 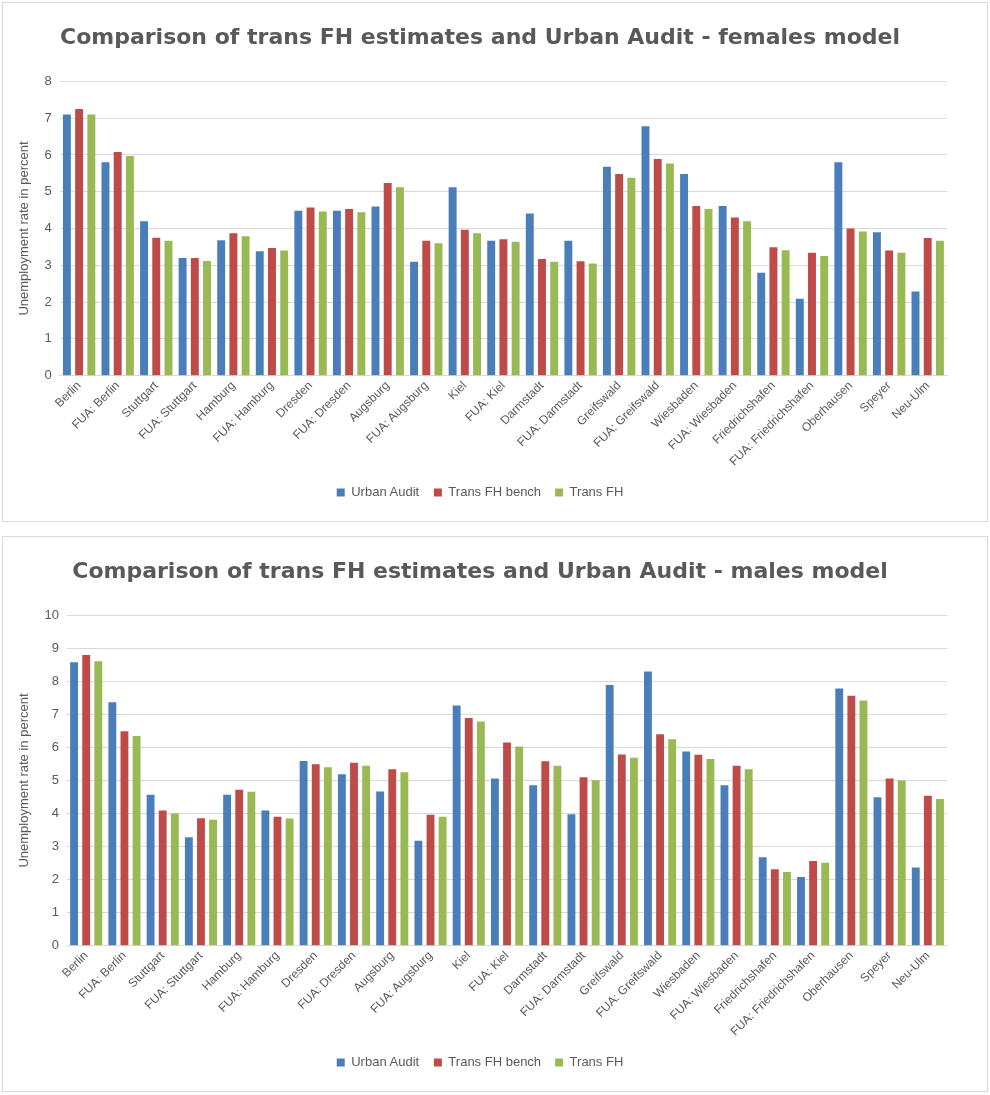 What do you see at coordinates (495, 1062) in the screenshot?
I see `legend-label: Trans FH bench` at bounding box center [495, 1062].